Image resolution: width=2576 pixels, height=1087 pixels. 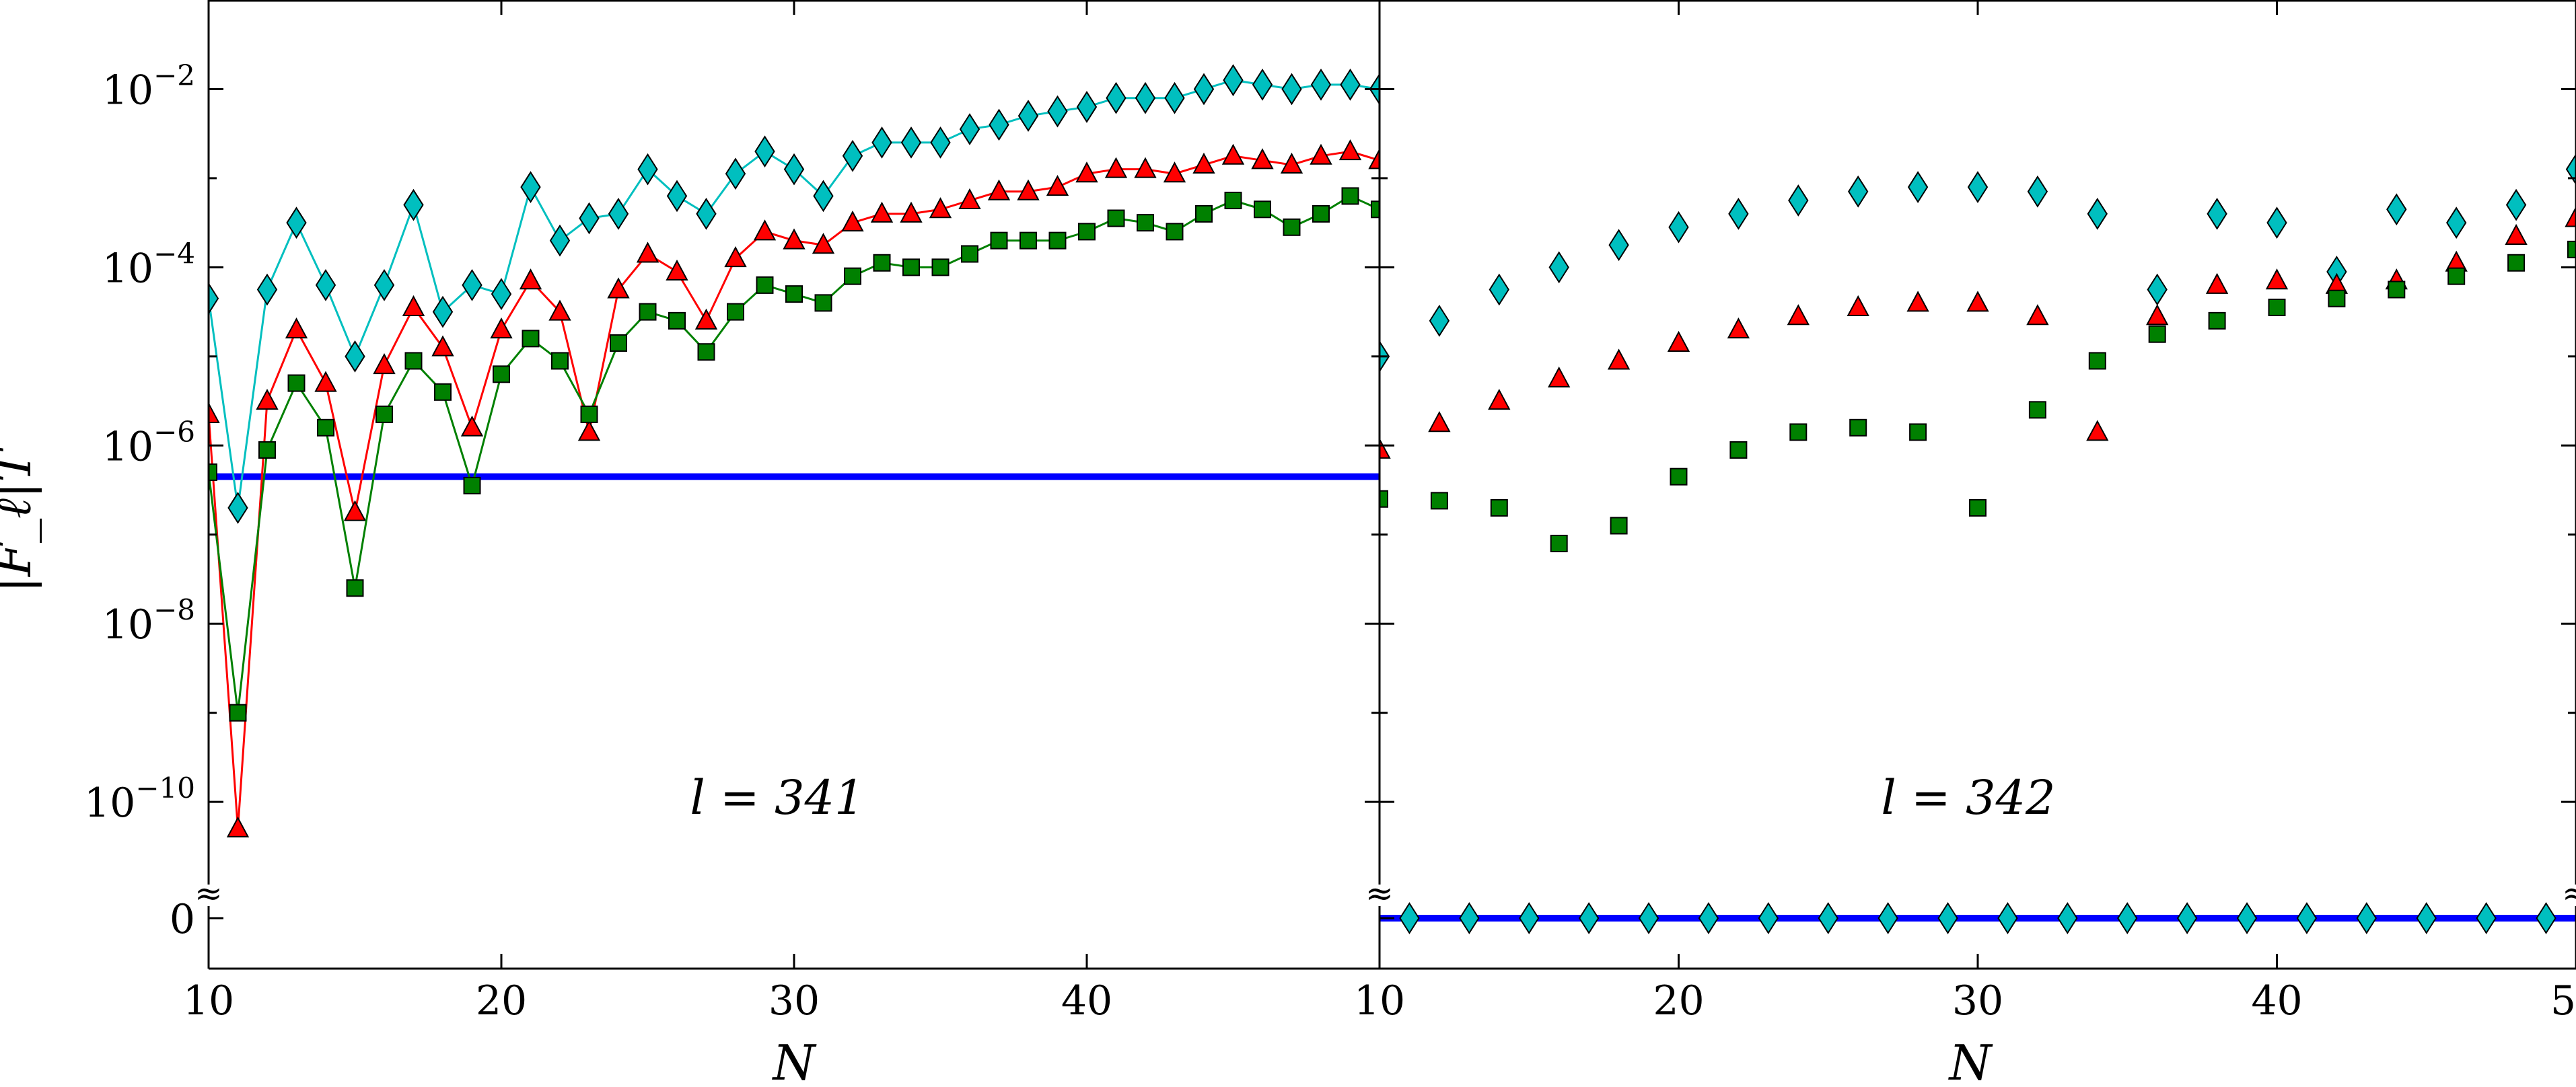 What do you see at coordinates (795, 1061) in the screenshot?
I see `x-axis-label-left: N` at bounding box center [795, 1061].